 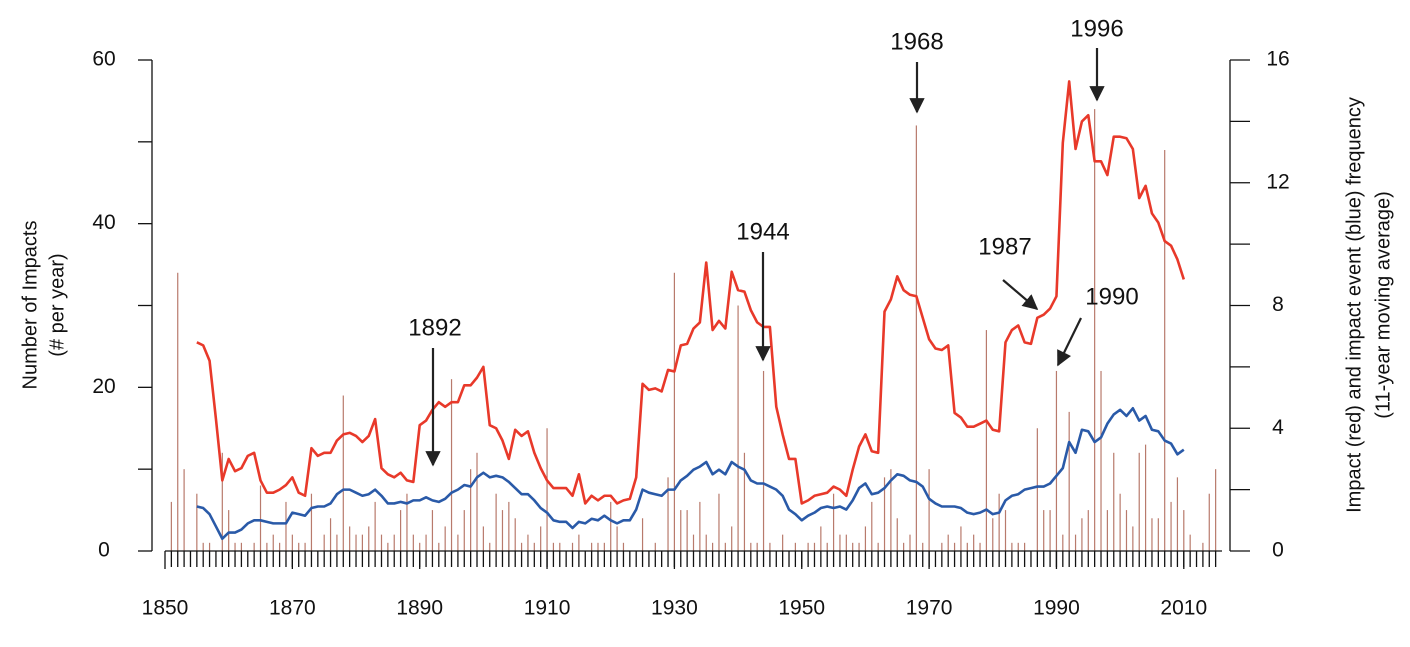 I want to click on y-label-line: (# per year), so click(x=57, y=304).